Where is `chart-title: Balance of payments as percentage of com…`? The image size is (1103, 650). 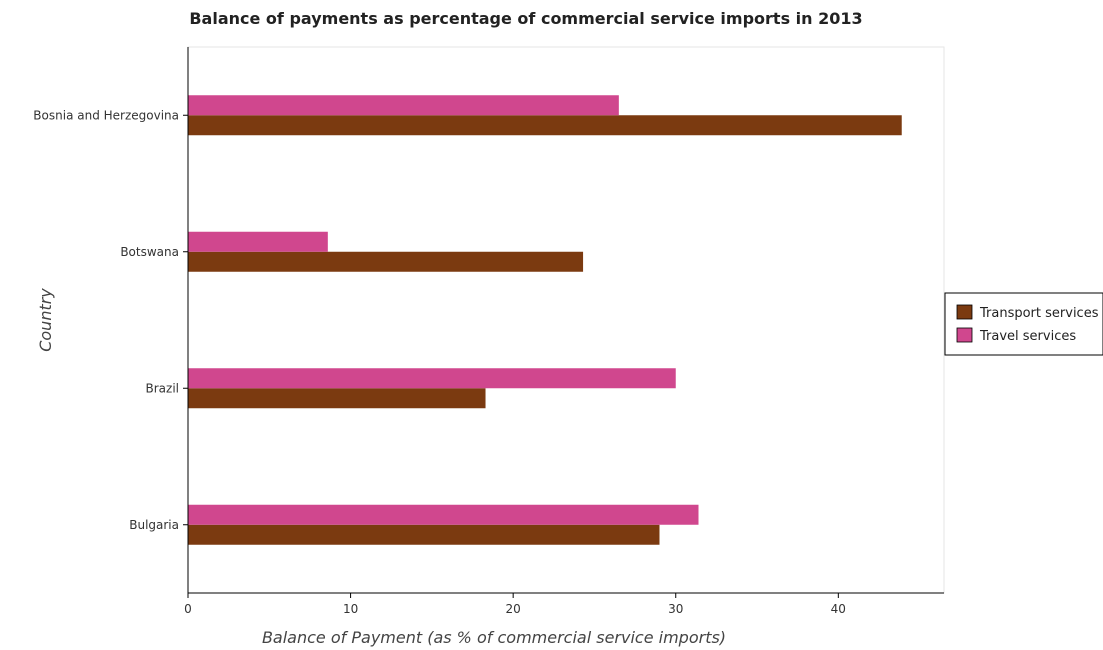
chart-title: Balance of payments as percentage of com… is located at coordinates (525, 18).